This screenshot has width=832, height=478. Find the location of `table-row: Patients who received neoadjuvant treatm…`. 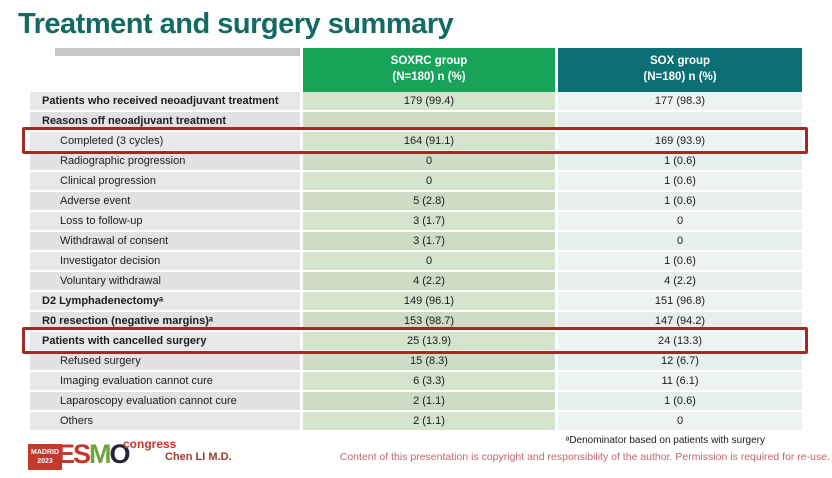

table-row: Patients who received neoadjuvant treatm… is located at coordinates (416, 102).